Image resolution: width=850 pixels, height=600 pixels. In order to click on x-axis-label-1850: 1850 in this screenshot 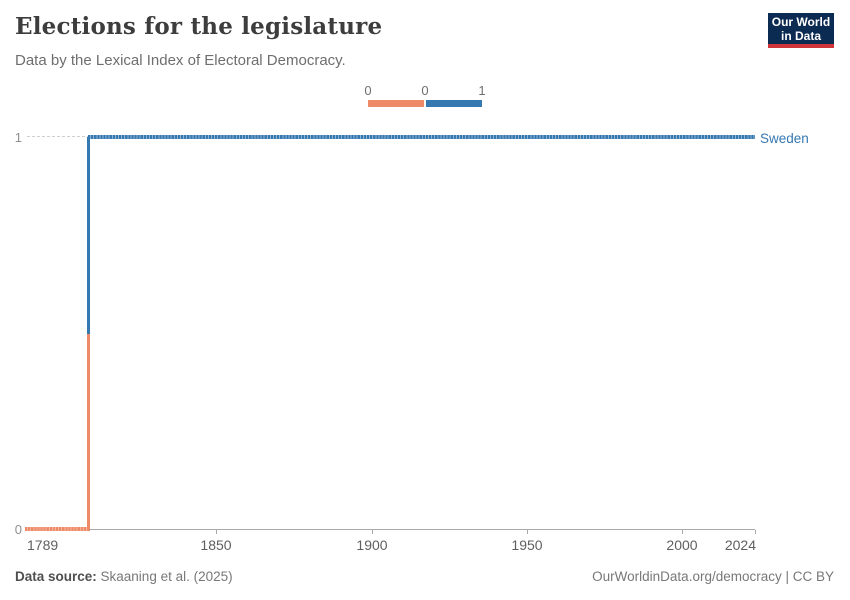, I will do `click(216, 545)`.